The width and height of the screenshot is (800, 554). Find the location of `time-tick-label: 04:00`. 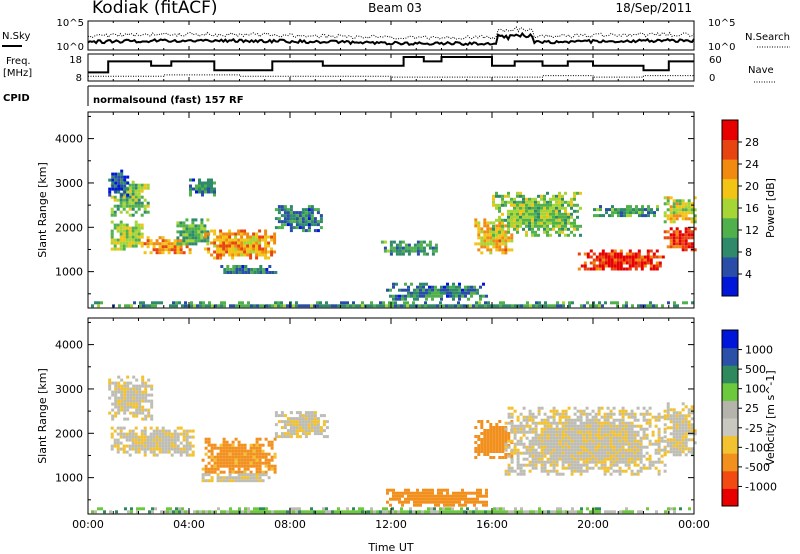

time-tick-label: 04:00 is located at coordinates (189, 524).